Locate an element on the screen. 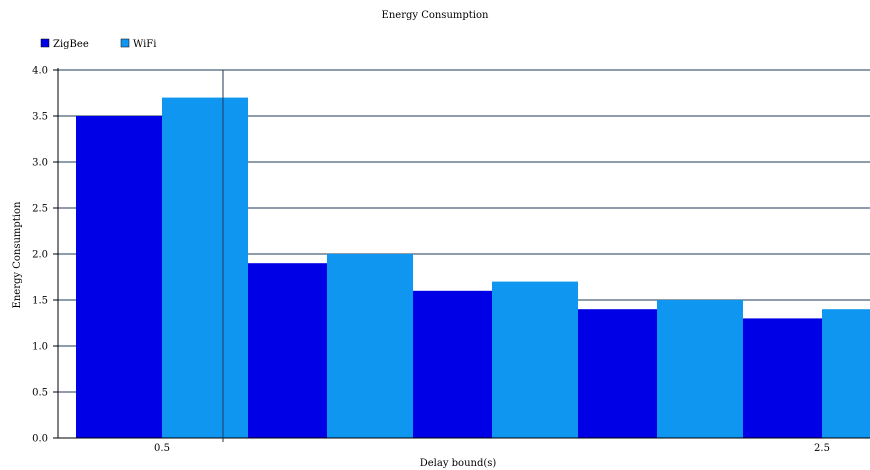 This screenshot has height=470, width=870. chart-title: Energy Consumption is located at coordinates (435, 15).